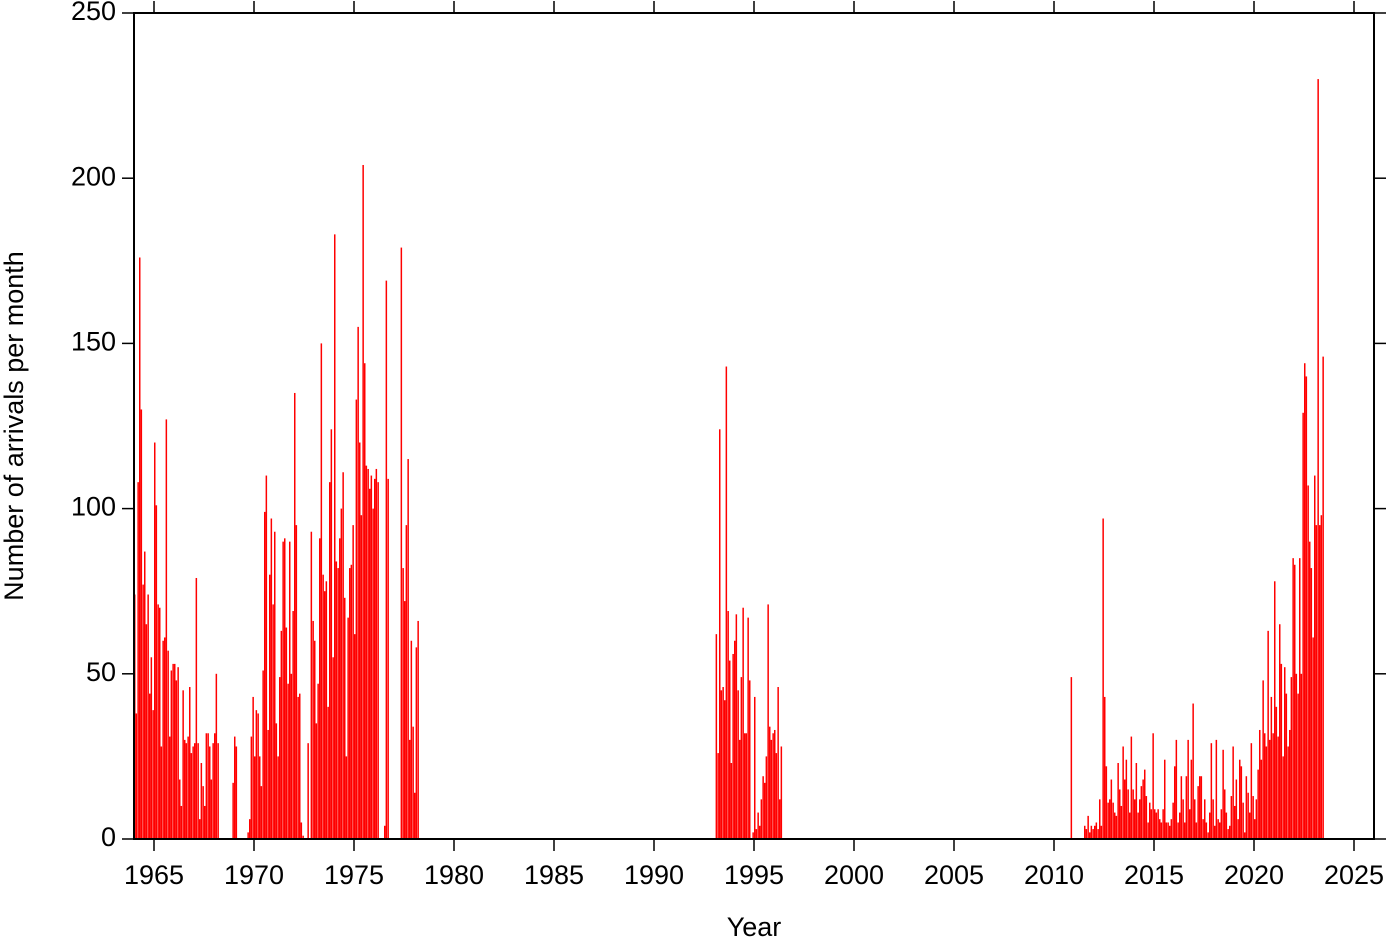  What do you see at coordinates (654, 875) in the screenshot?
I see `x-tick-label: 1990` at bounding box center [654, 875].